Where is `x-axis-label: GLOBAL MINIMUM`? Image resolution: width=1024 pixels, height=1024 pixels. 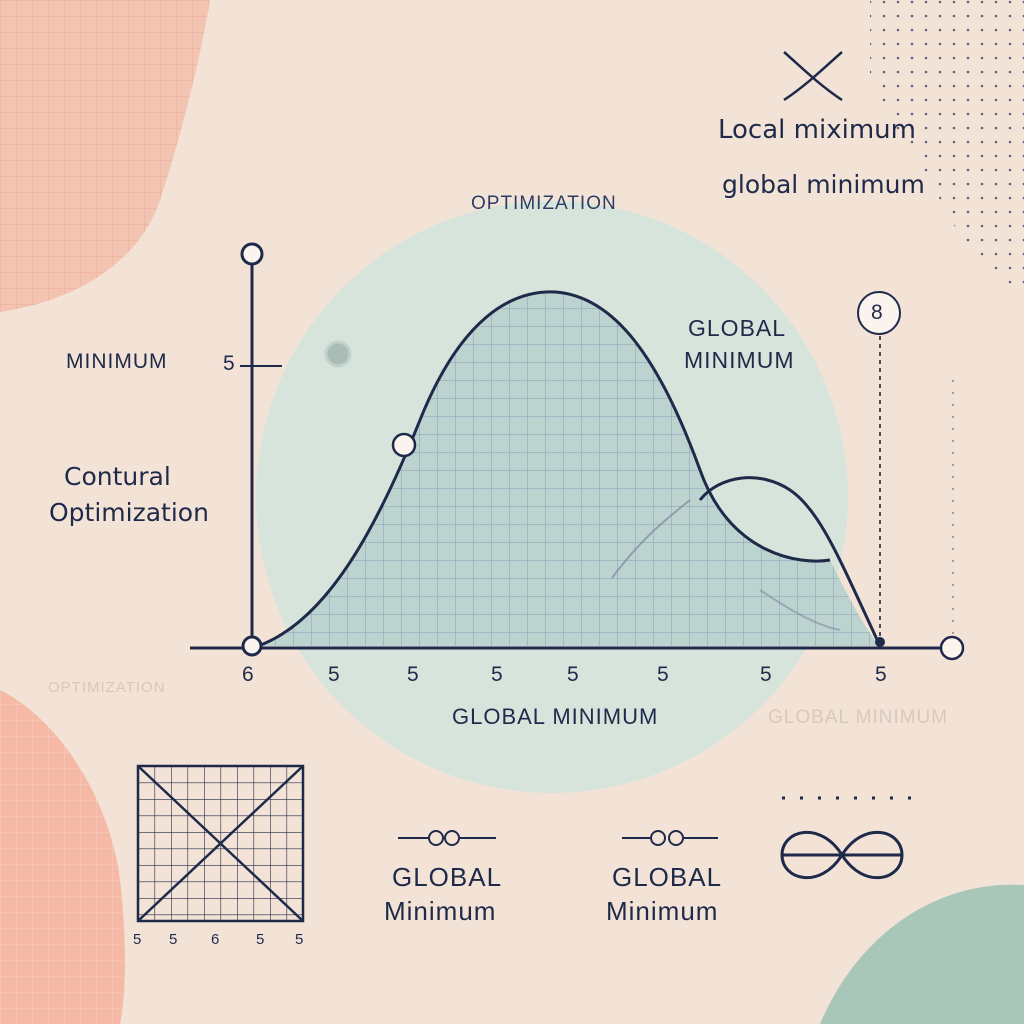 x-axis-label: GLOBAL MINIMUM is located at coordinates (555, 716).